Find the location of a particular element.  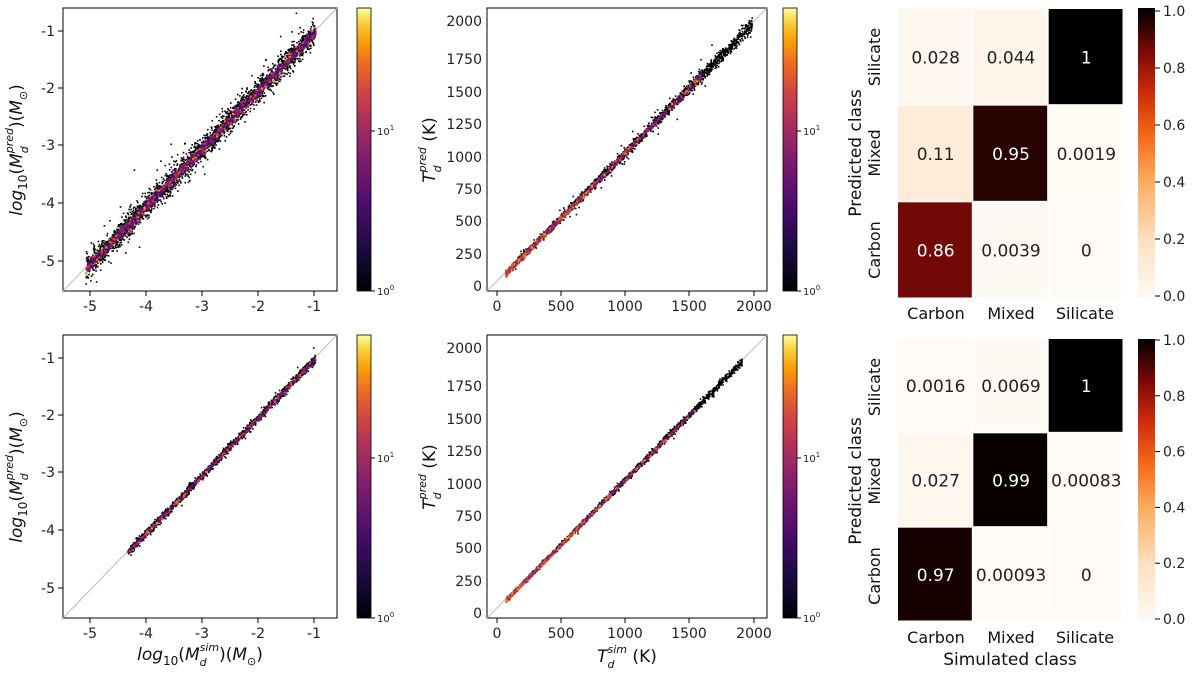

colorbar-gradient is located at coordinates (364, 149).